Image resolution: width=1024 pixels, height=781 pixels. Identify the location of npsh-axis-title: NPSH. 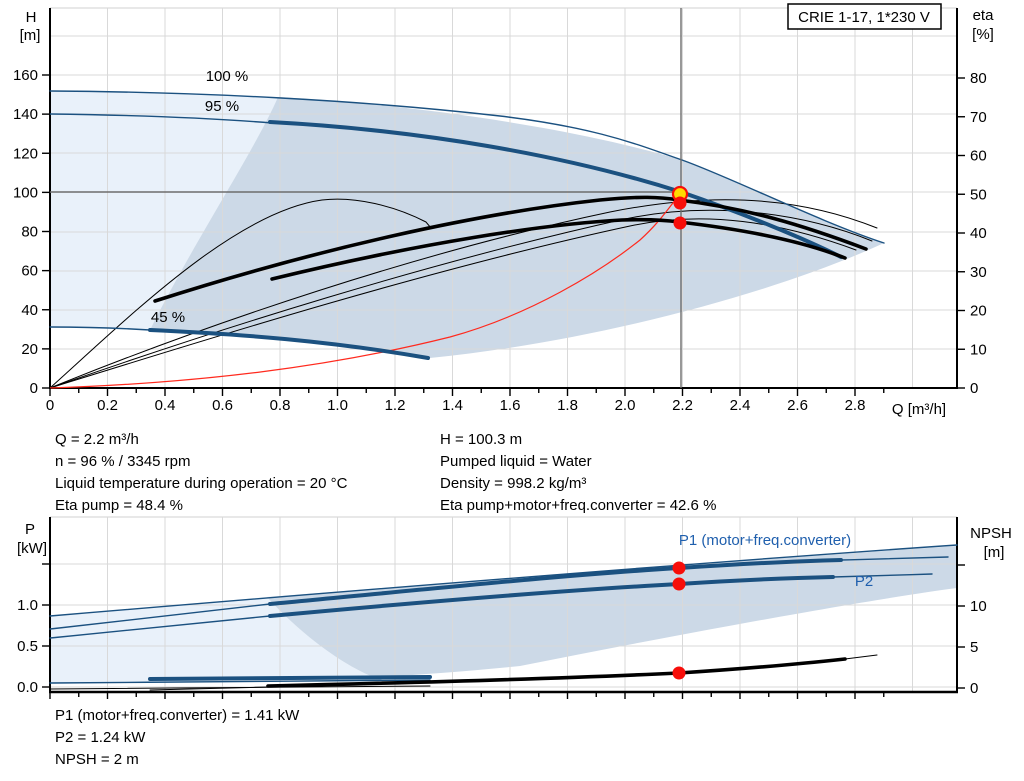
(991, 533).